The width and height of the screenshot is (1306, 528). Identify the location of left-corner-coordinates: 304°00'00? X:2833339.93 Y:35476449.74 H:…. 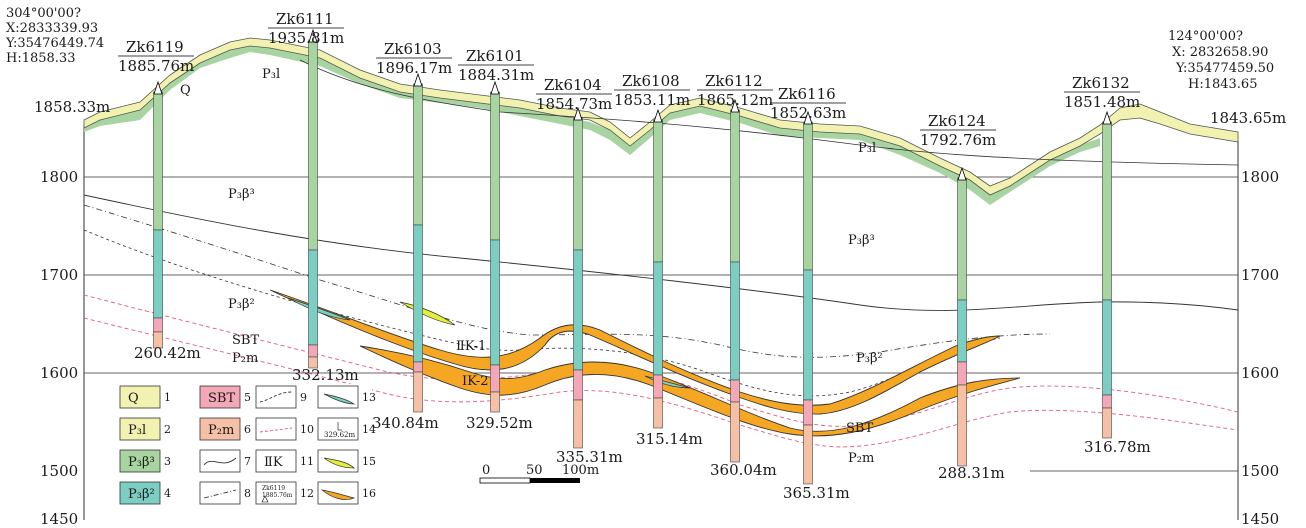
(57, 61).